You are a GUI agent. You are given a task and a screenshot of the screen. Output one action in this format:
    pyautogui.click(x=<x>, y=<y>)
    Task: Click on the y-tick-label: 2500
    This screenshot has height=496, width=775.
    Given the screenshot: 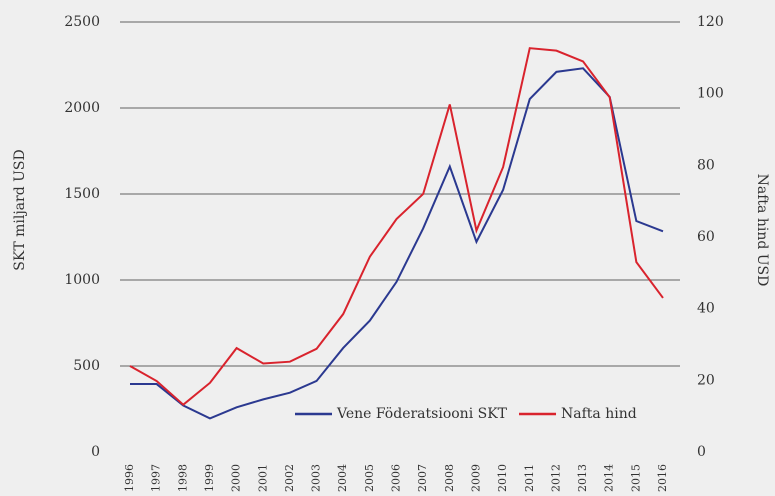 What is the action you would take?
    pyautogui.click(x=82, y=22)
    